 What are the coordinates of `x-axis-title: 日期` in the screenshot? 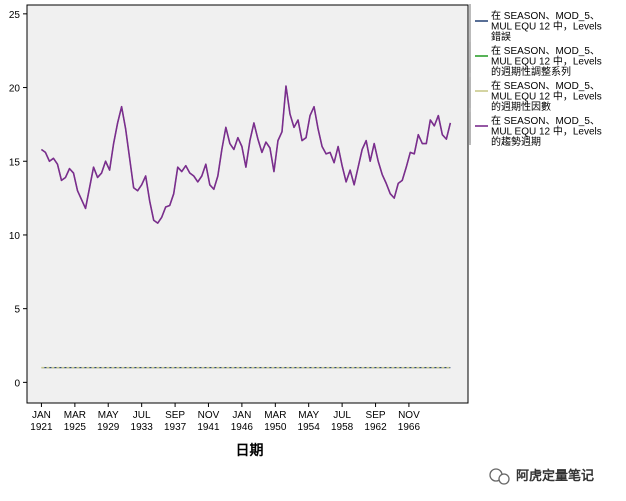 It's located at (250, 451).